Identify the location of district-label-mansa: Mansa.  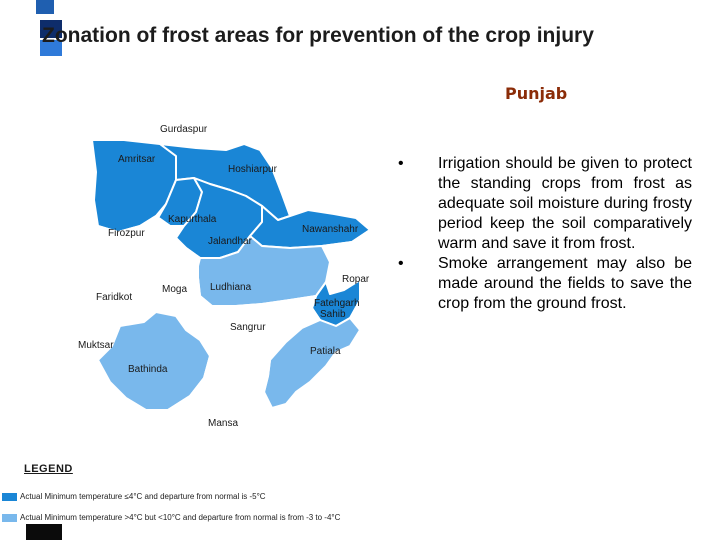
(223, 423).